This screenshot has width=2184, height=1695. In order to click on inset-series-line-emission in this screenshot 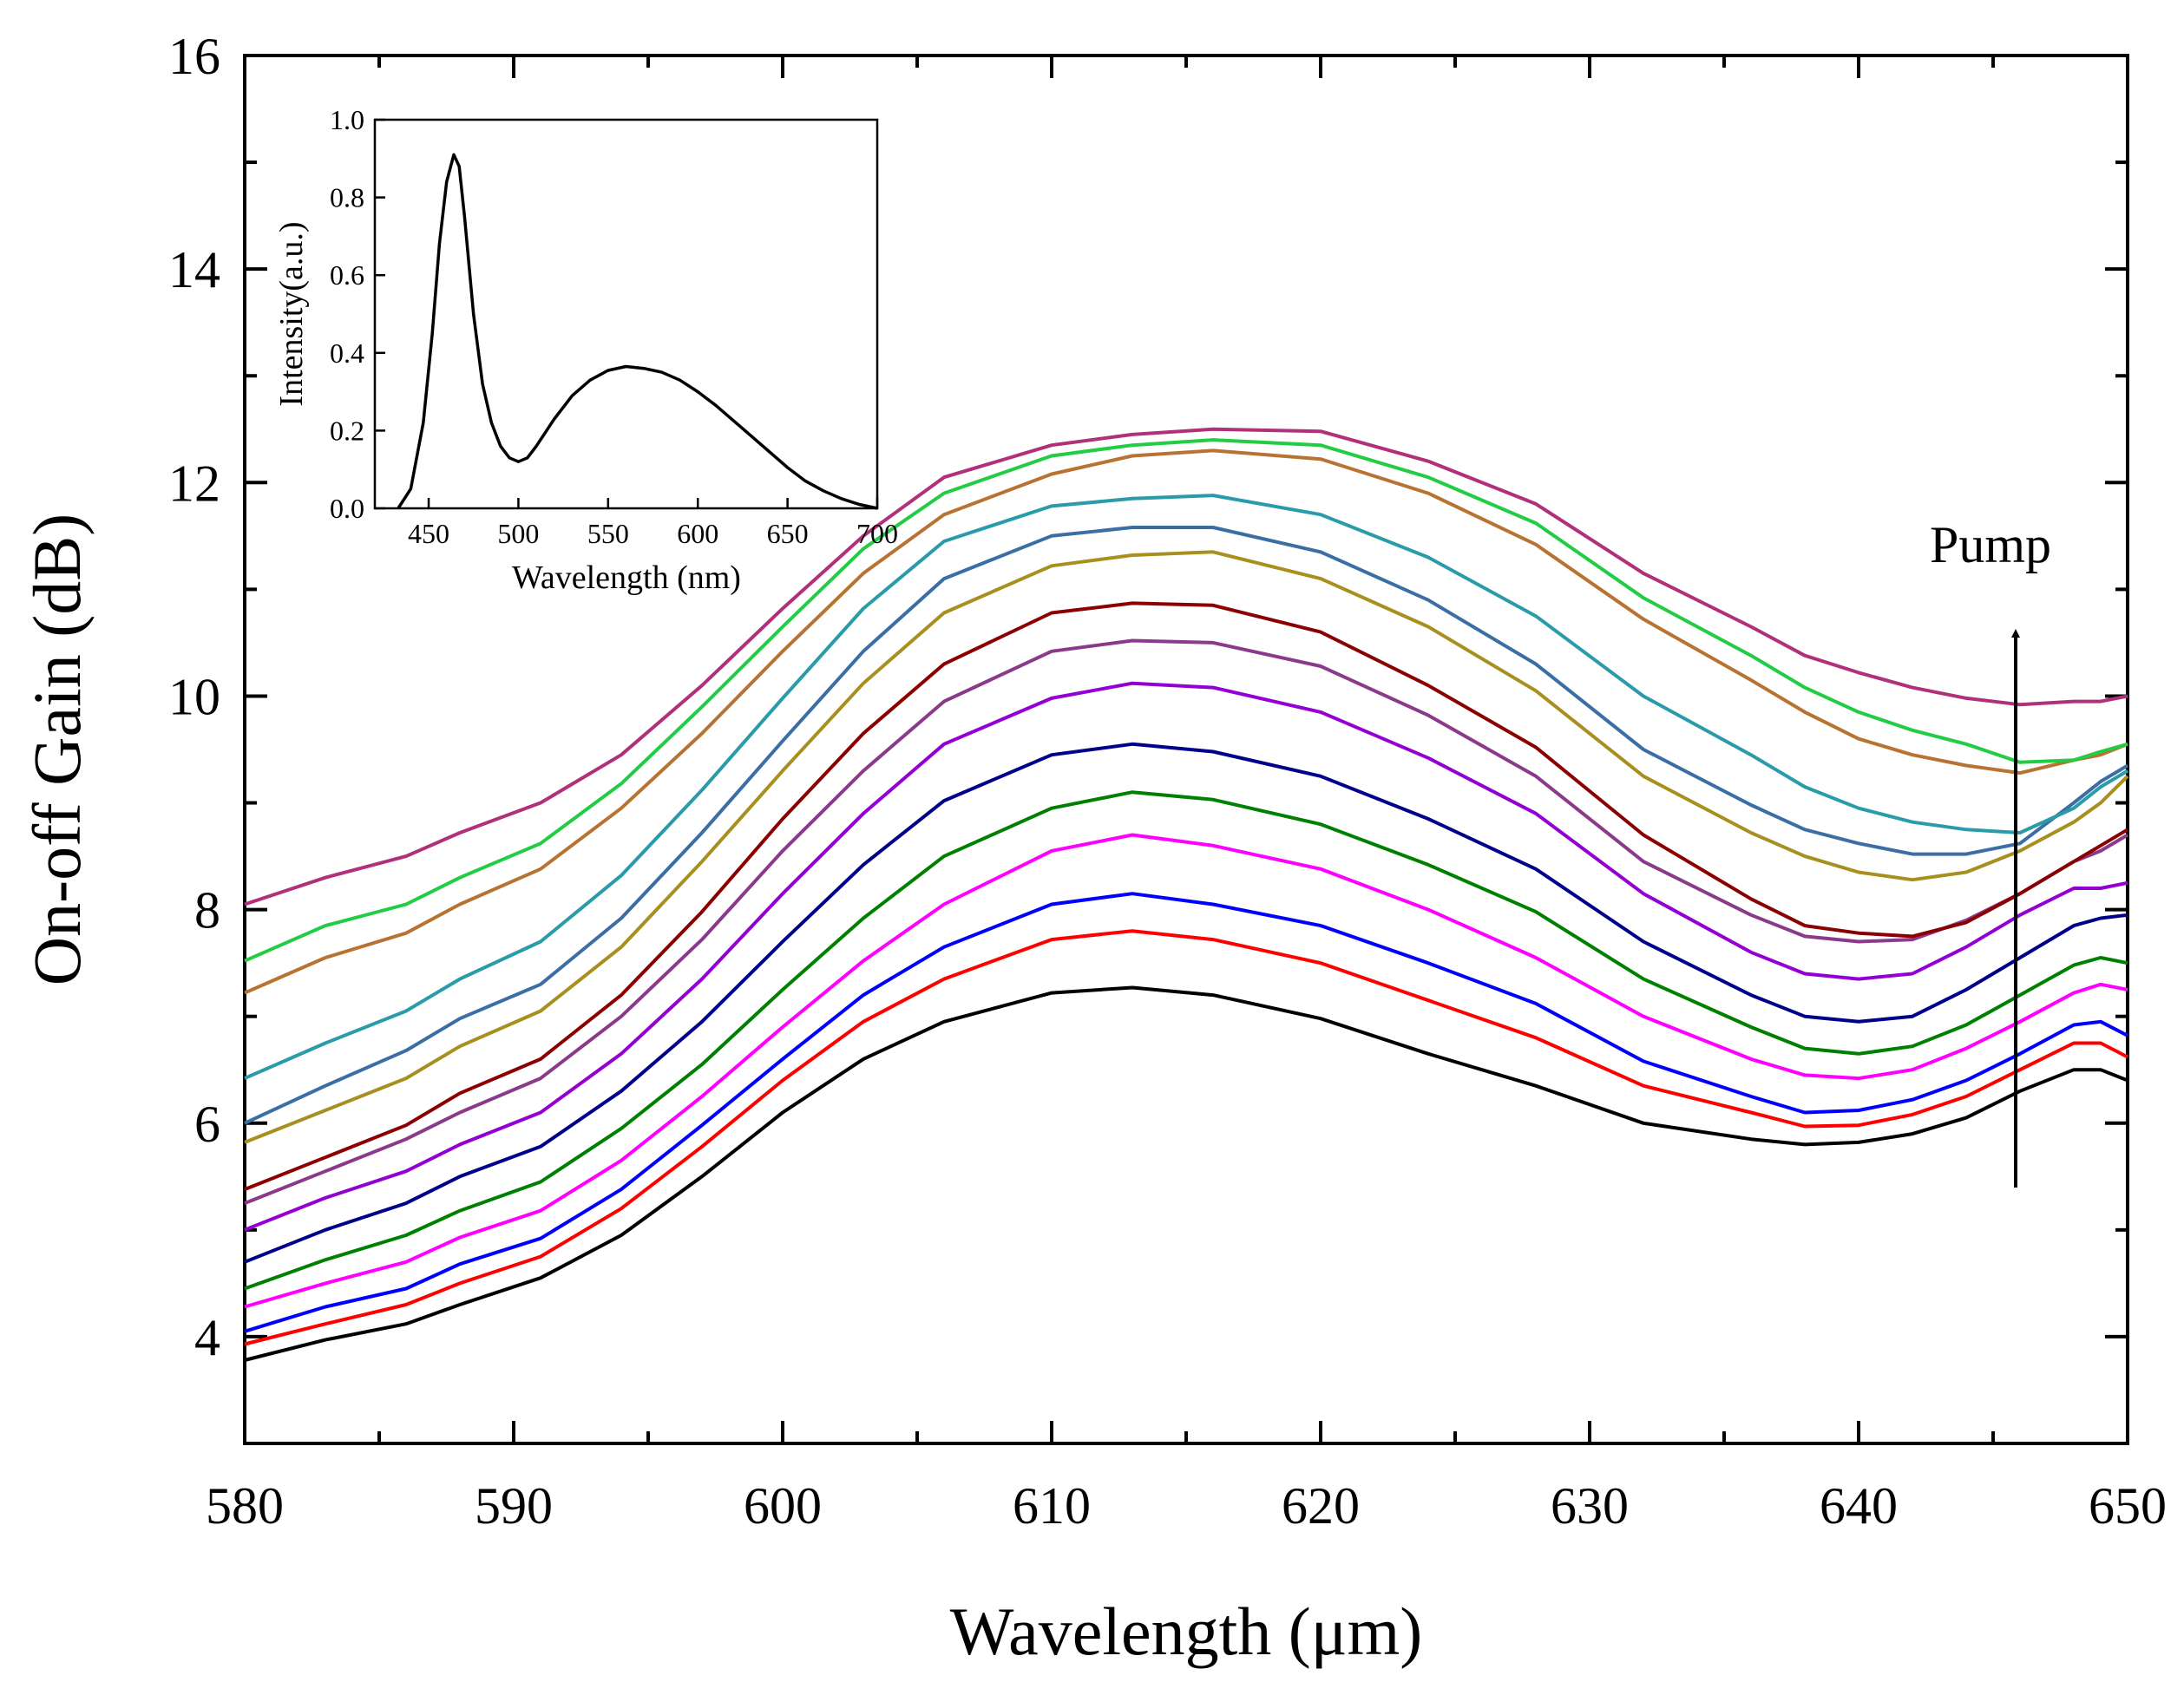, I will do `click(637, 331)`.